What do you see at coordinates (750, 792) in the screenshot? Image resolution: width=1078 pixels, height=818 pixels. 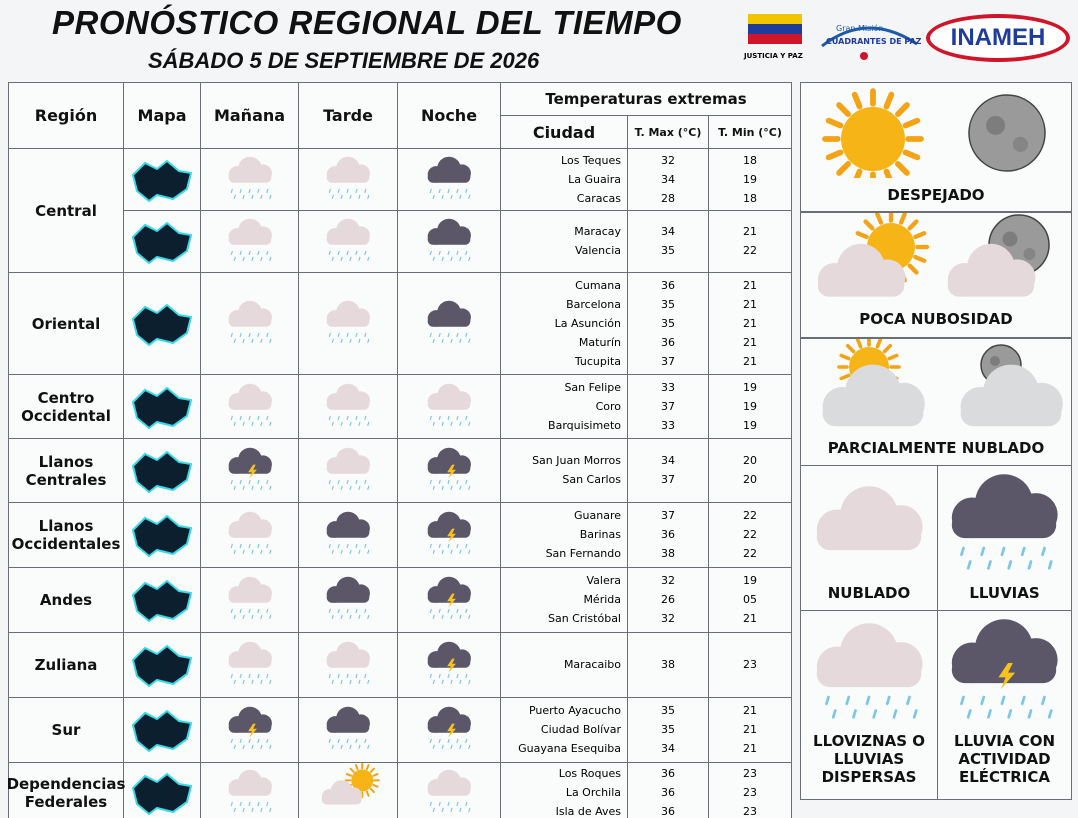 I see `min-temp: 23` at bounding box center [750, 792].